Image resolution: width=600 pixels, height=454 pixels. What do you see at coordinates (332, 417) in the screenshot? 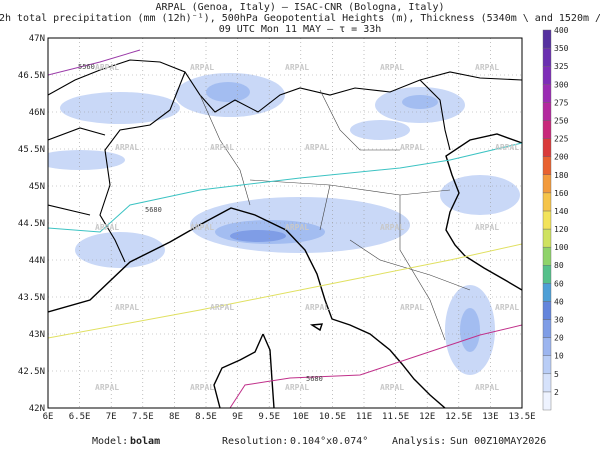
I see `lon-label: 10.5E` at bounding box center [332, 417].